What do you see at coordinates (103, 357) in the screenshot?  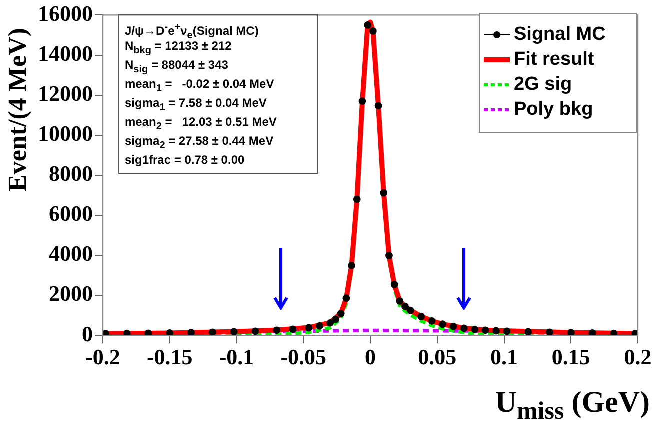 I see `x-tick-label: -0.2` at bounding box center [103, 357].